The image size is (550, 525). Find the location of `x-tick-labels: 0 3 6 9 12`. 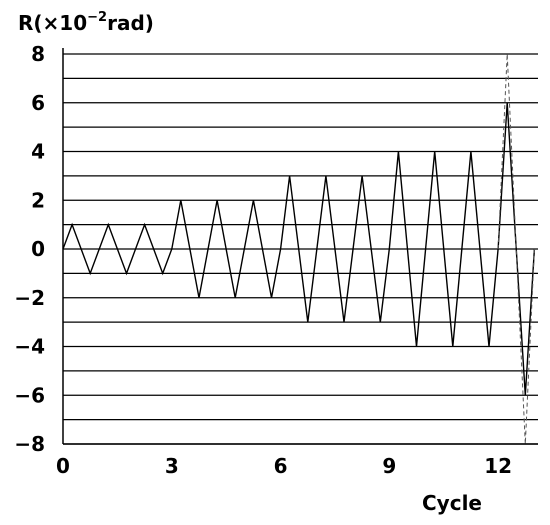

x-tick-labels: 0 3 6 9 12 is located at coordinates (284, 466).